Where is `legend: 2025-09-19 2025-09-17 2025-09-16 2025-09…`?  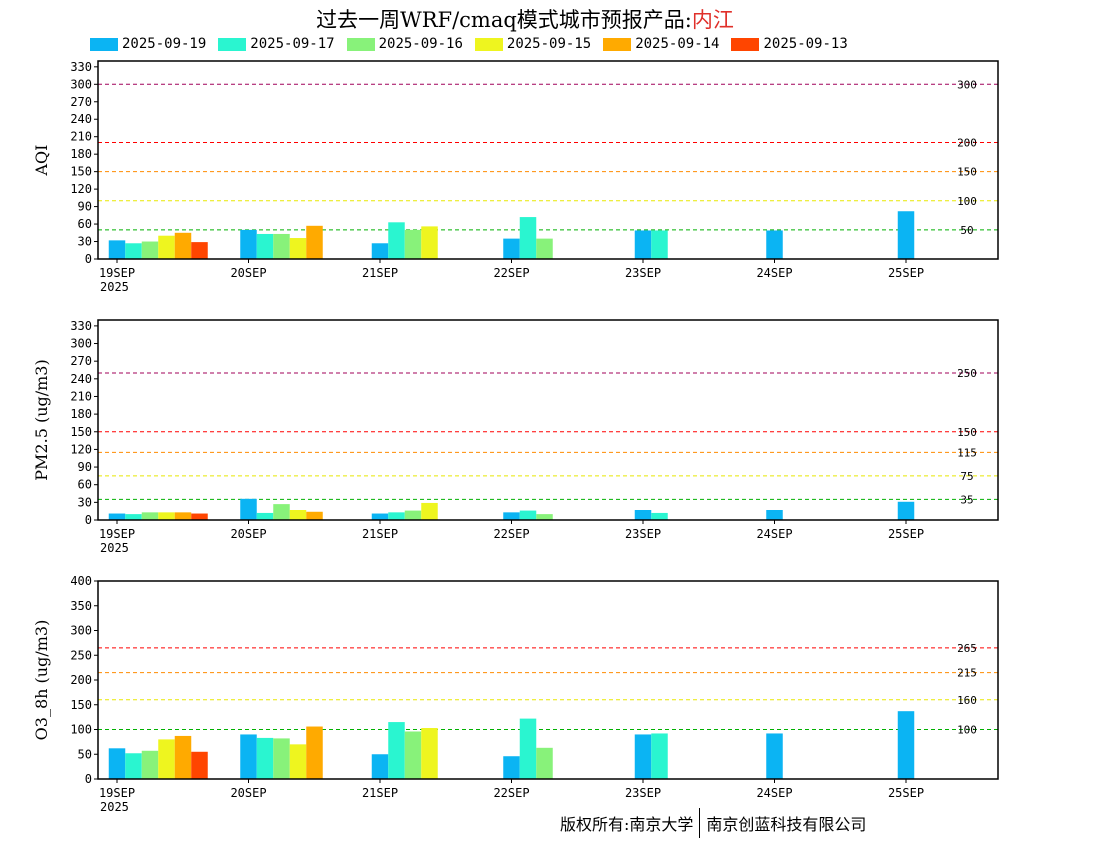
legend: 2025-09-19 2025-09-17 2025-09-16 2025-09… is located at coordinates (469, 44).